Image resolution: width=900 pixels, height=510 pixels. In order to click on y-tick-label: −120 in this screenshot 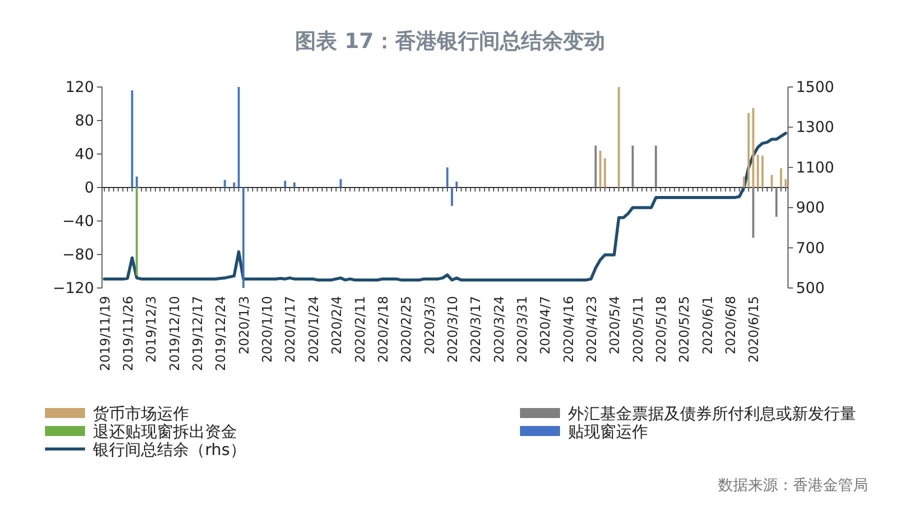, I will do `click(73, 288)`.